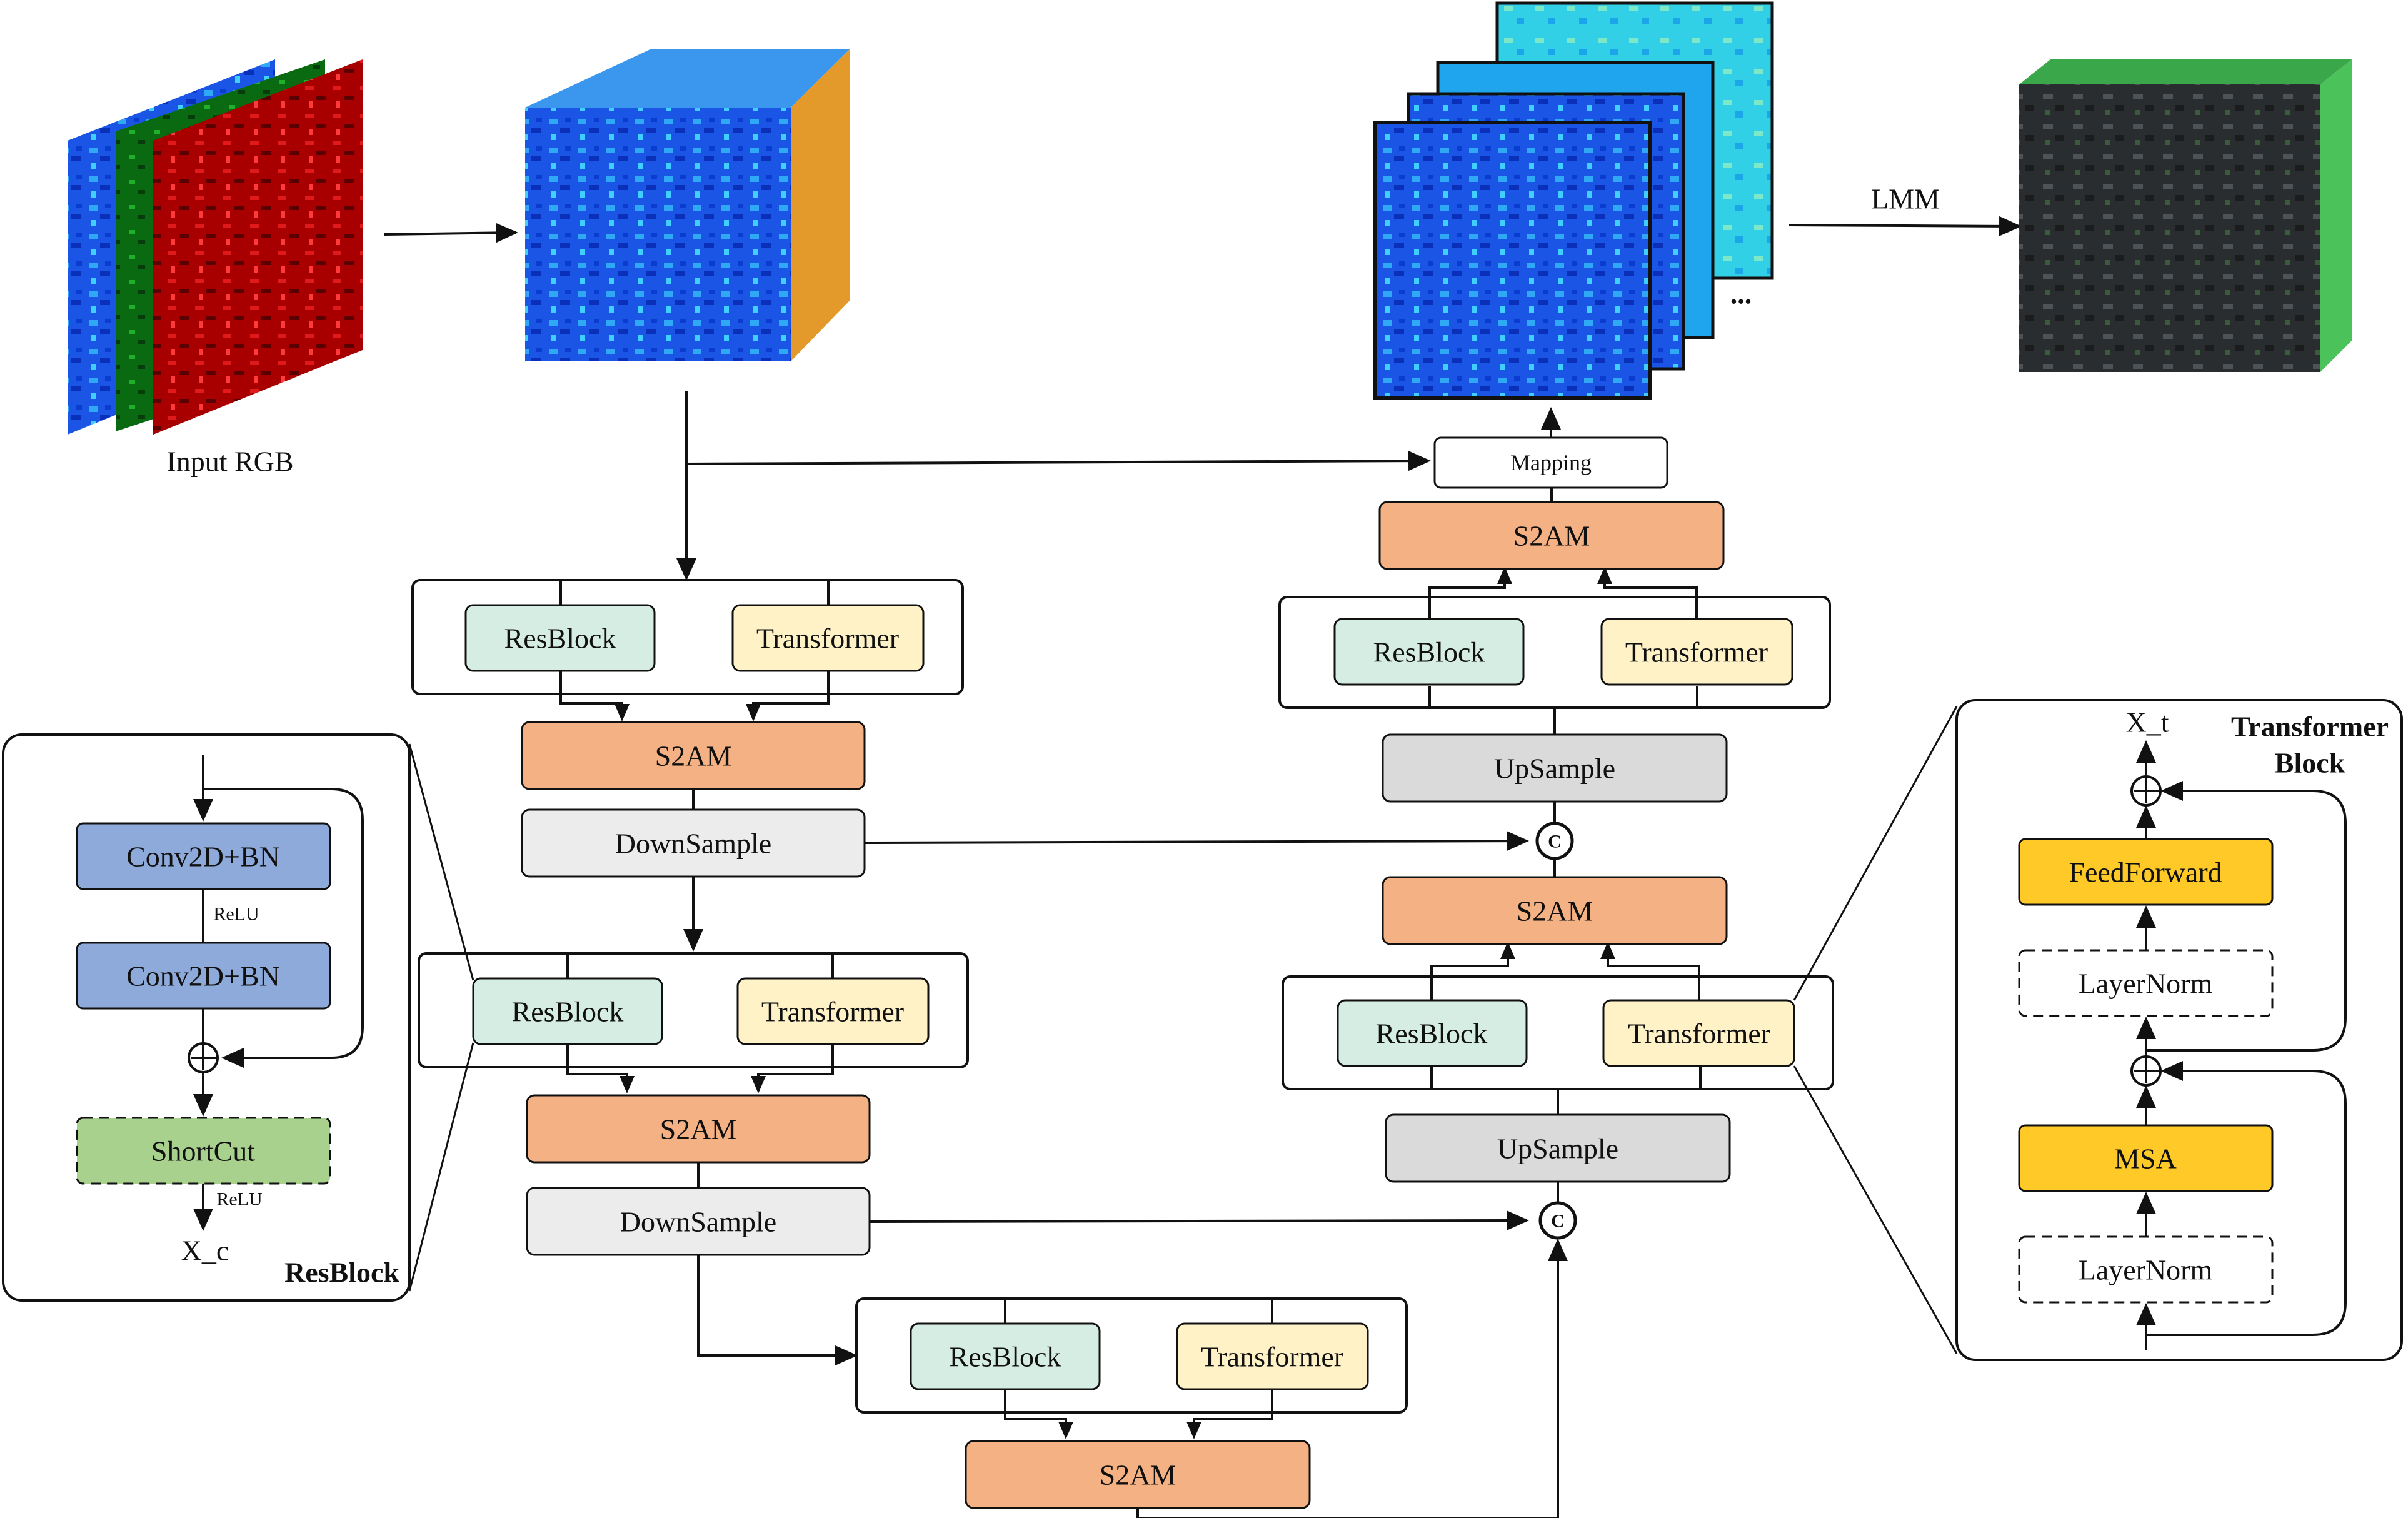 The height and width of the screenshot is (1518, 2408). Describe the element at coordinates (236, 914) in the screenshot. I see `relu-label-1: ReLU` at that location.